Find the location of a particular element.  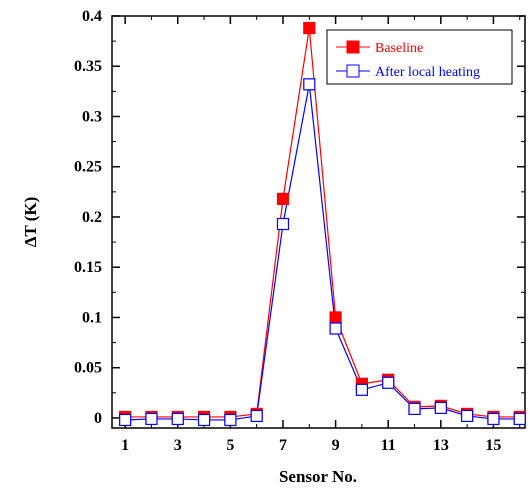

legend-marker-baseline is located at coordinates (353, 47).